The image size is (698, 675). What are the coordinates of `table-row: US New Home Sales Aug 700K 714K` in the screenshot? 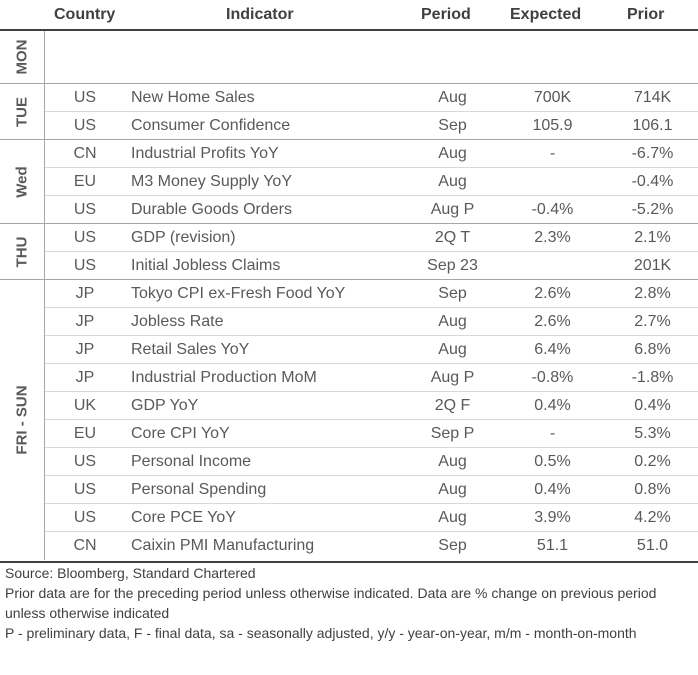 It's located at (371, 98).